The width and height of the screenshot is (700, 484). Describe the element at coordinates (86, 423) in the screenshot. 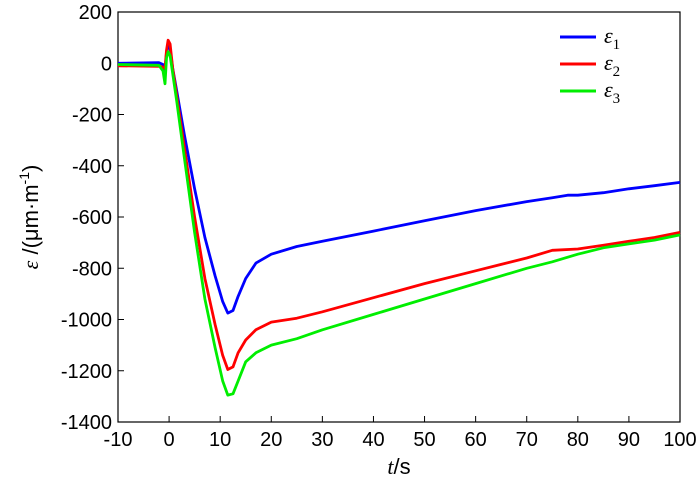

I see `y-tick-label: -1400` at that location.